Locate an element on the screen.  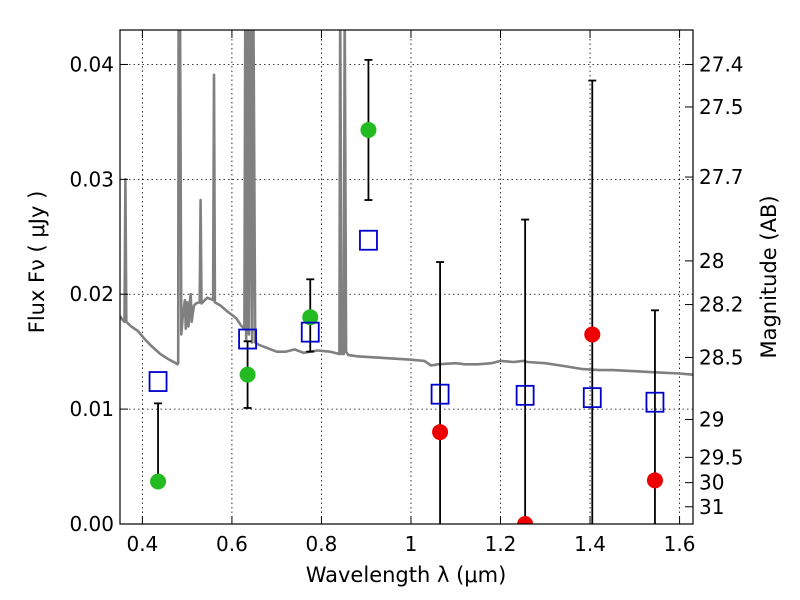
right-tick-label: 29.5 is located at coordinates (721, 457).